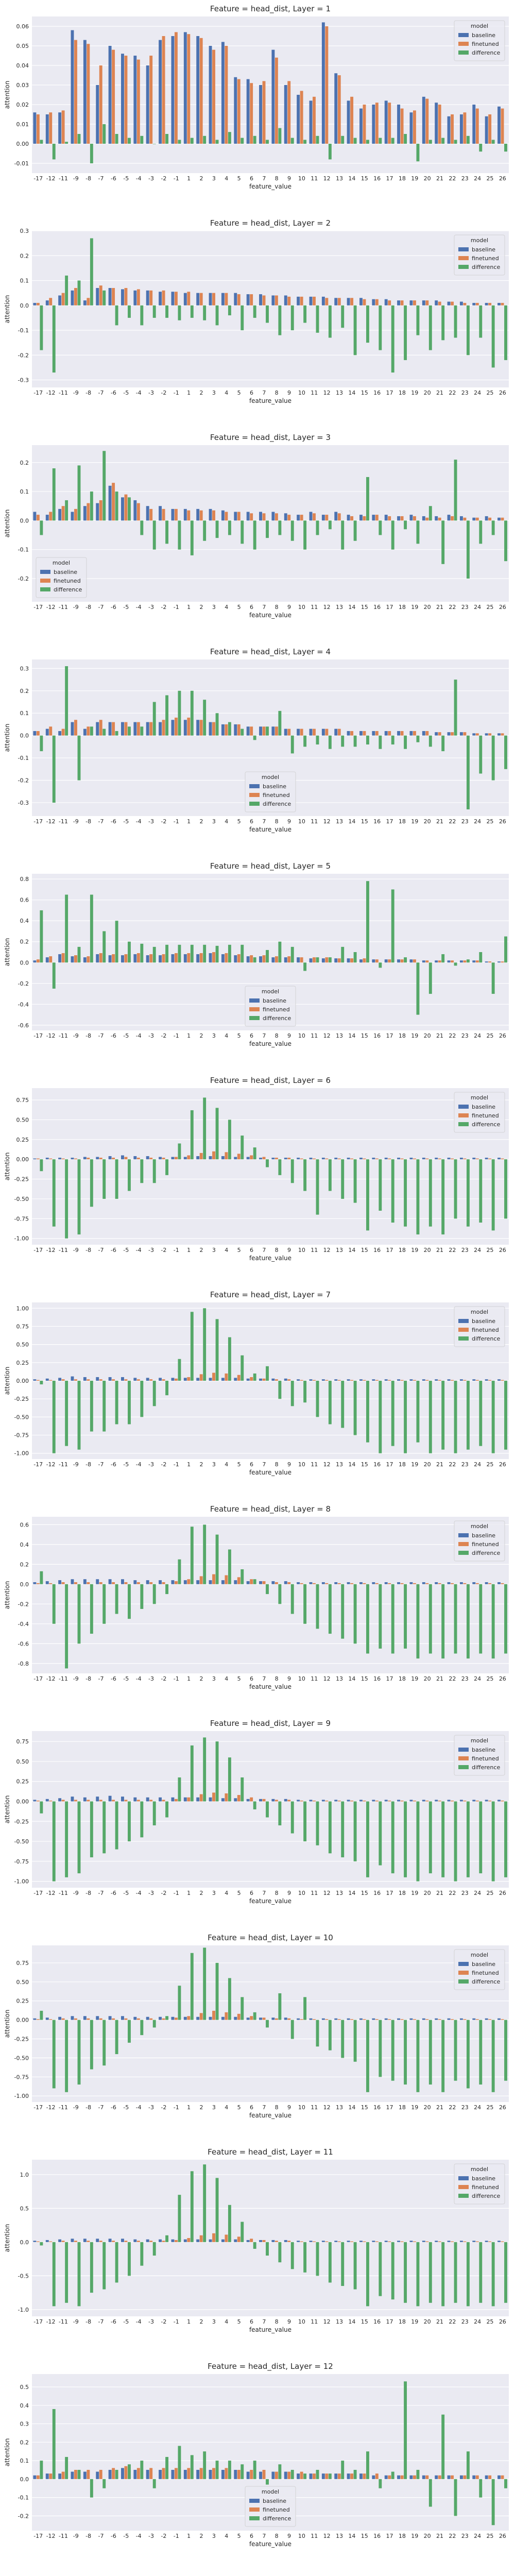 This screenshot has height=2576, width=515. What do you see at coordinates (377, 607) in the screenshot?
I see `x-tick-label: 16` at bounding box center [377, 607].